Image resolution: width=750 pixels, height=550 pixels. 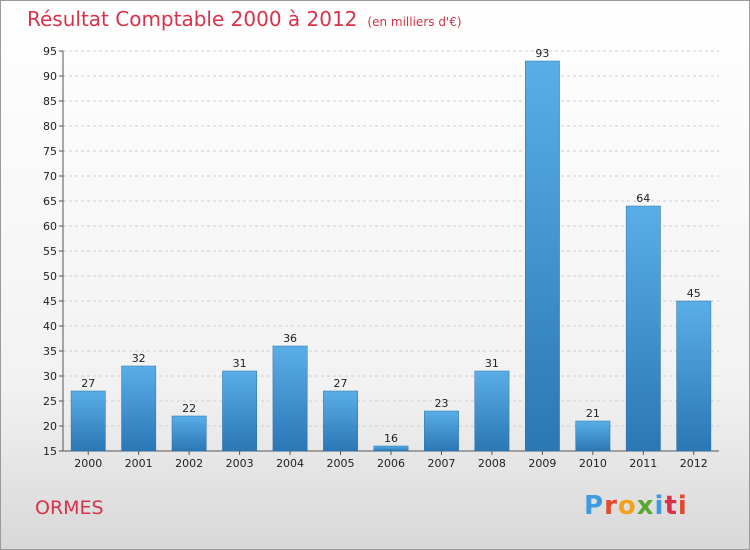 What do you see at coordinates (139, 358) in the screenshot?
I see `data-label-2001: 32` at bounding box center [139, 358].